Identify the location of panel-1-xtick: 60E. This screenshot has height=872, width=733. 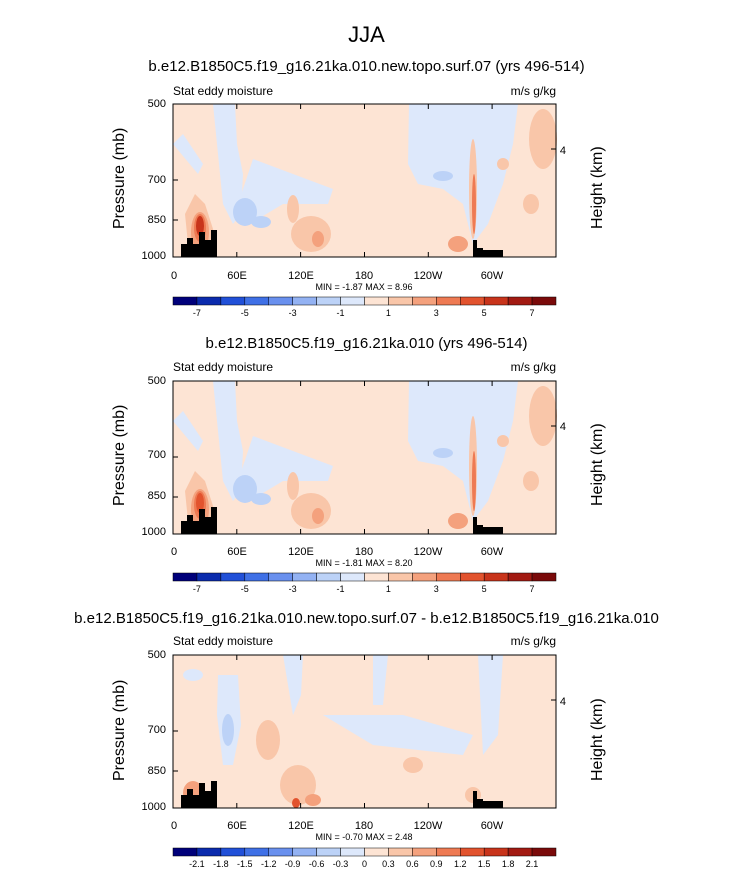
(237, 276).